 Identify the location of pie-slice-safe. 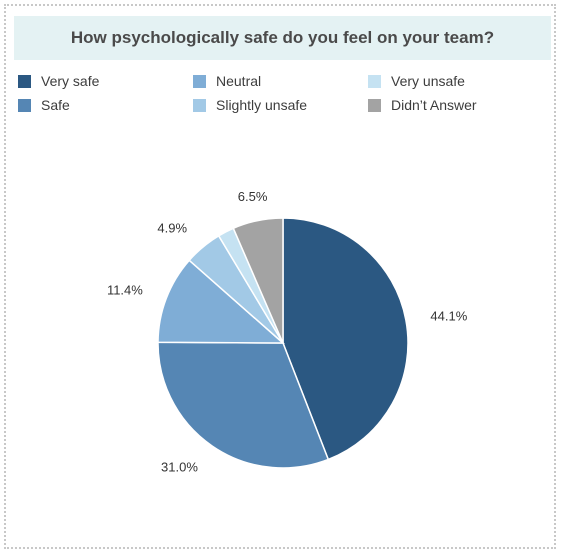
(243, 405).